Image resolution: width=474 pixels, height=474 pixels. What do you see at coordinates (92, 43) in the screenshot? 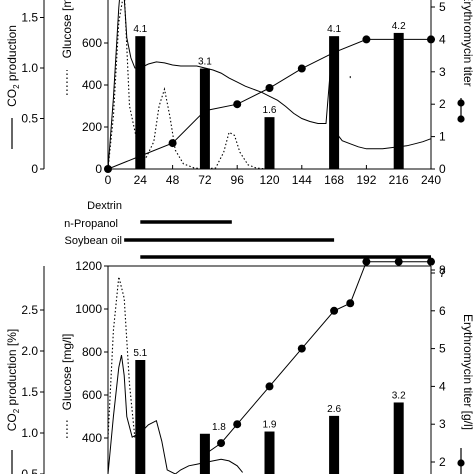
I see `top-glucose-tick-label: 600` at bounding box center [92, 43].